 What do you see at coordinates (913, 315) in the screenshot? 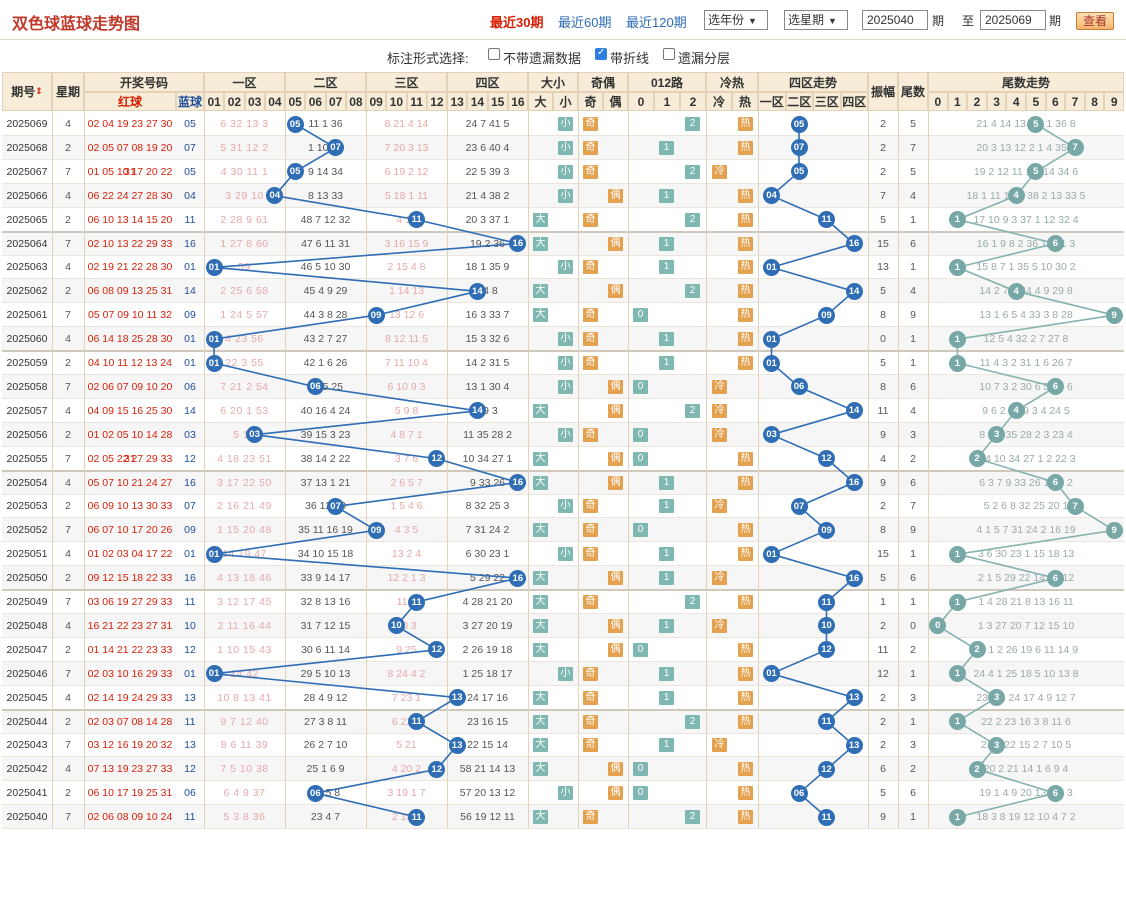
I see `tail-cell: 9` at bounding box center [913, 315].